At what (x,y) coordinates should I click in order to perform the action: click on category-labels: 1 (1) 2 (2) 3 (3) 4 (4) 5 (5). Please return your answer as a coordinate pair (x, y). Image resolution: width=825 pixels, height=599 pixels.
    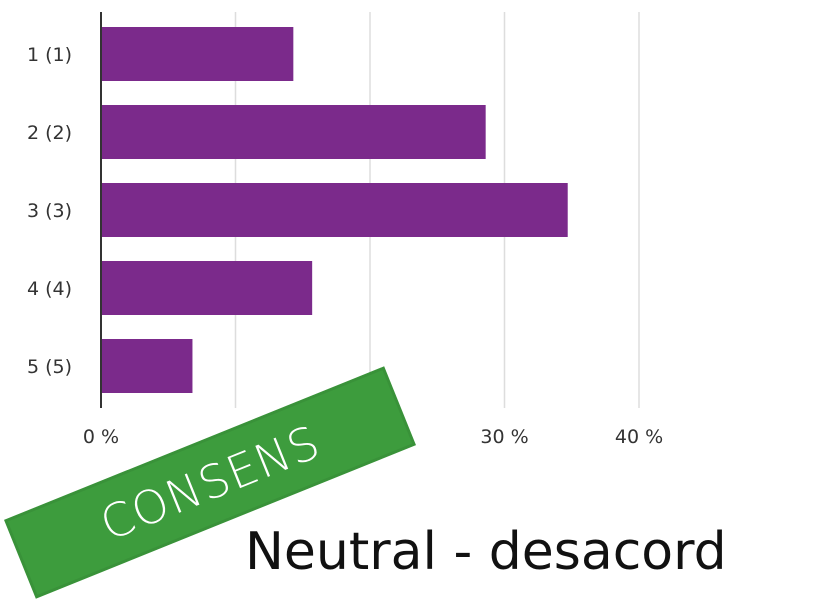
    Looking at the image, I should click on (49, 211).